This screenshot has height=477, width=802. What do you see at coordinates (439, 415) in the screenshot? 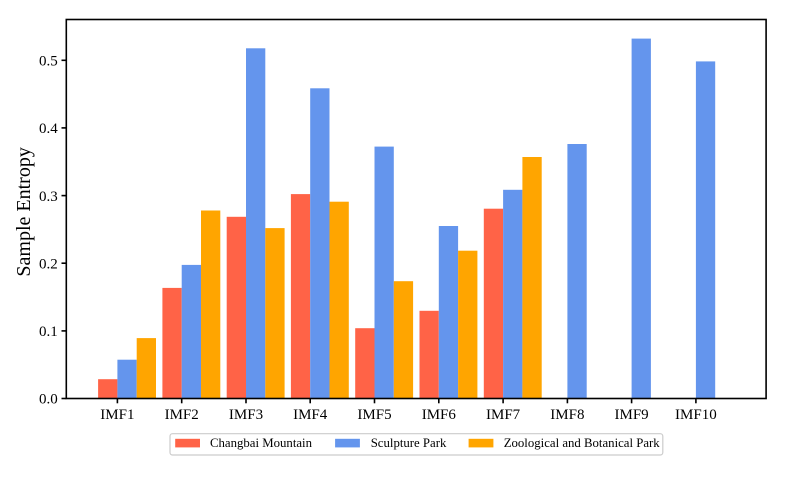
I see `svg-text: IMF6` at bounding box center [439, 415].